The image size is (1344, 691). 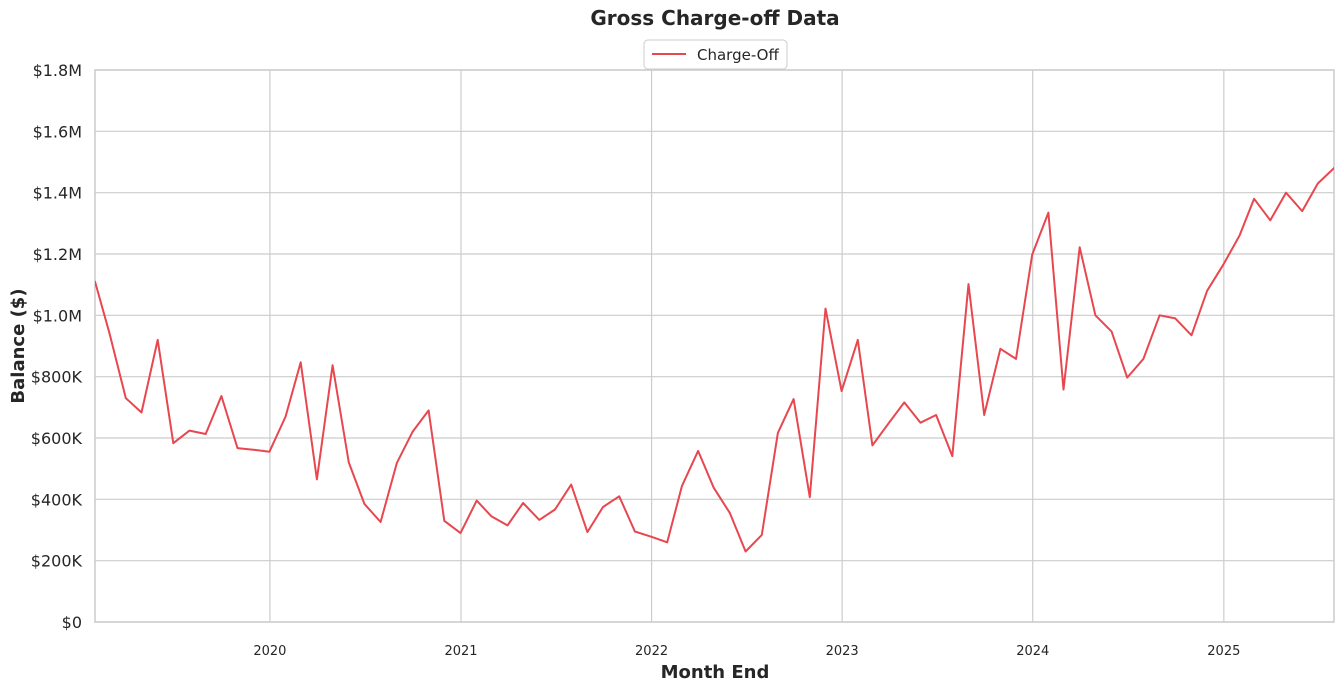 What do you see at coordinates (57, 561) in the screenshot?
I see `y-tick-label: $200K` at bounding box center [57, 561].